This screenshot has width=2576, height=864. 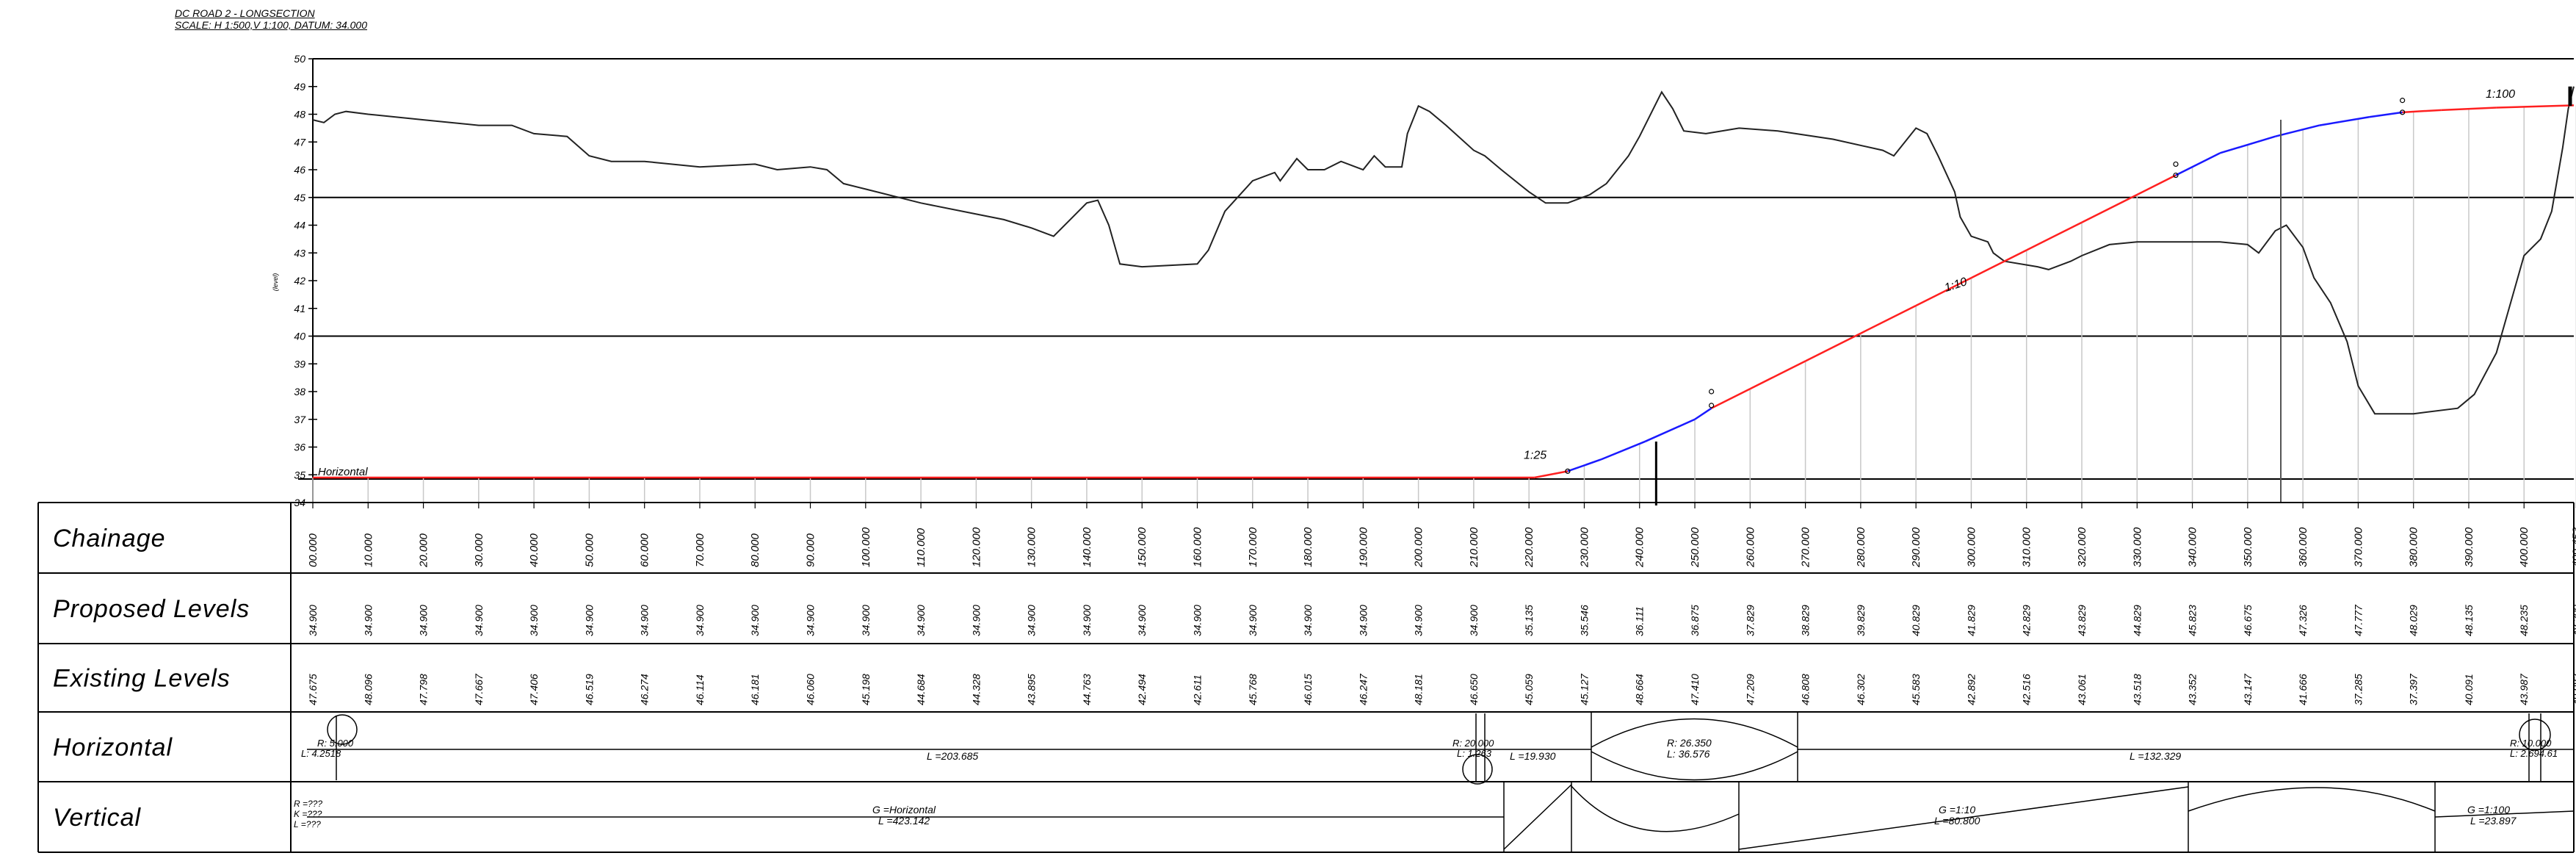 I want to click on y-tick-label-40: 40, so click(x=299, y=337).